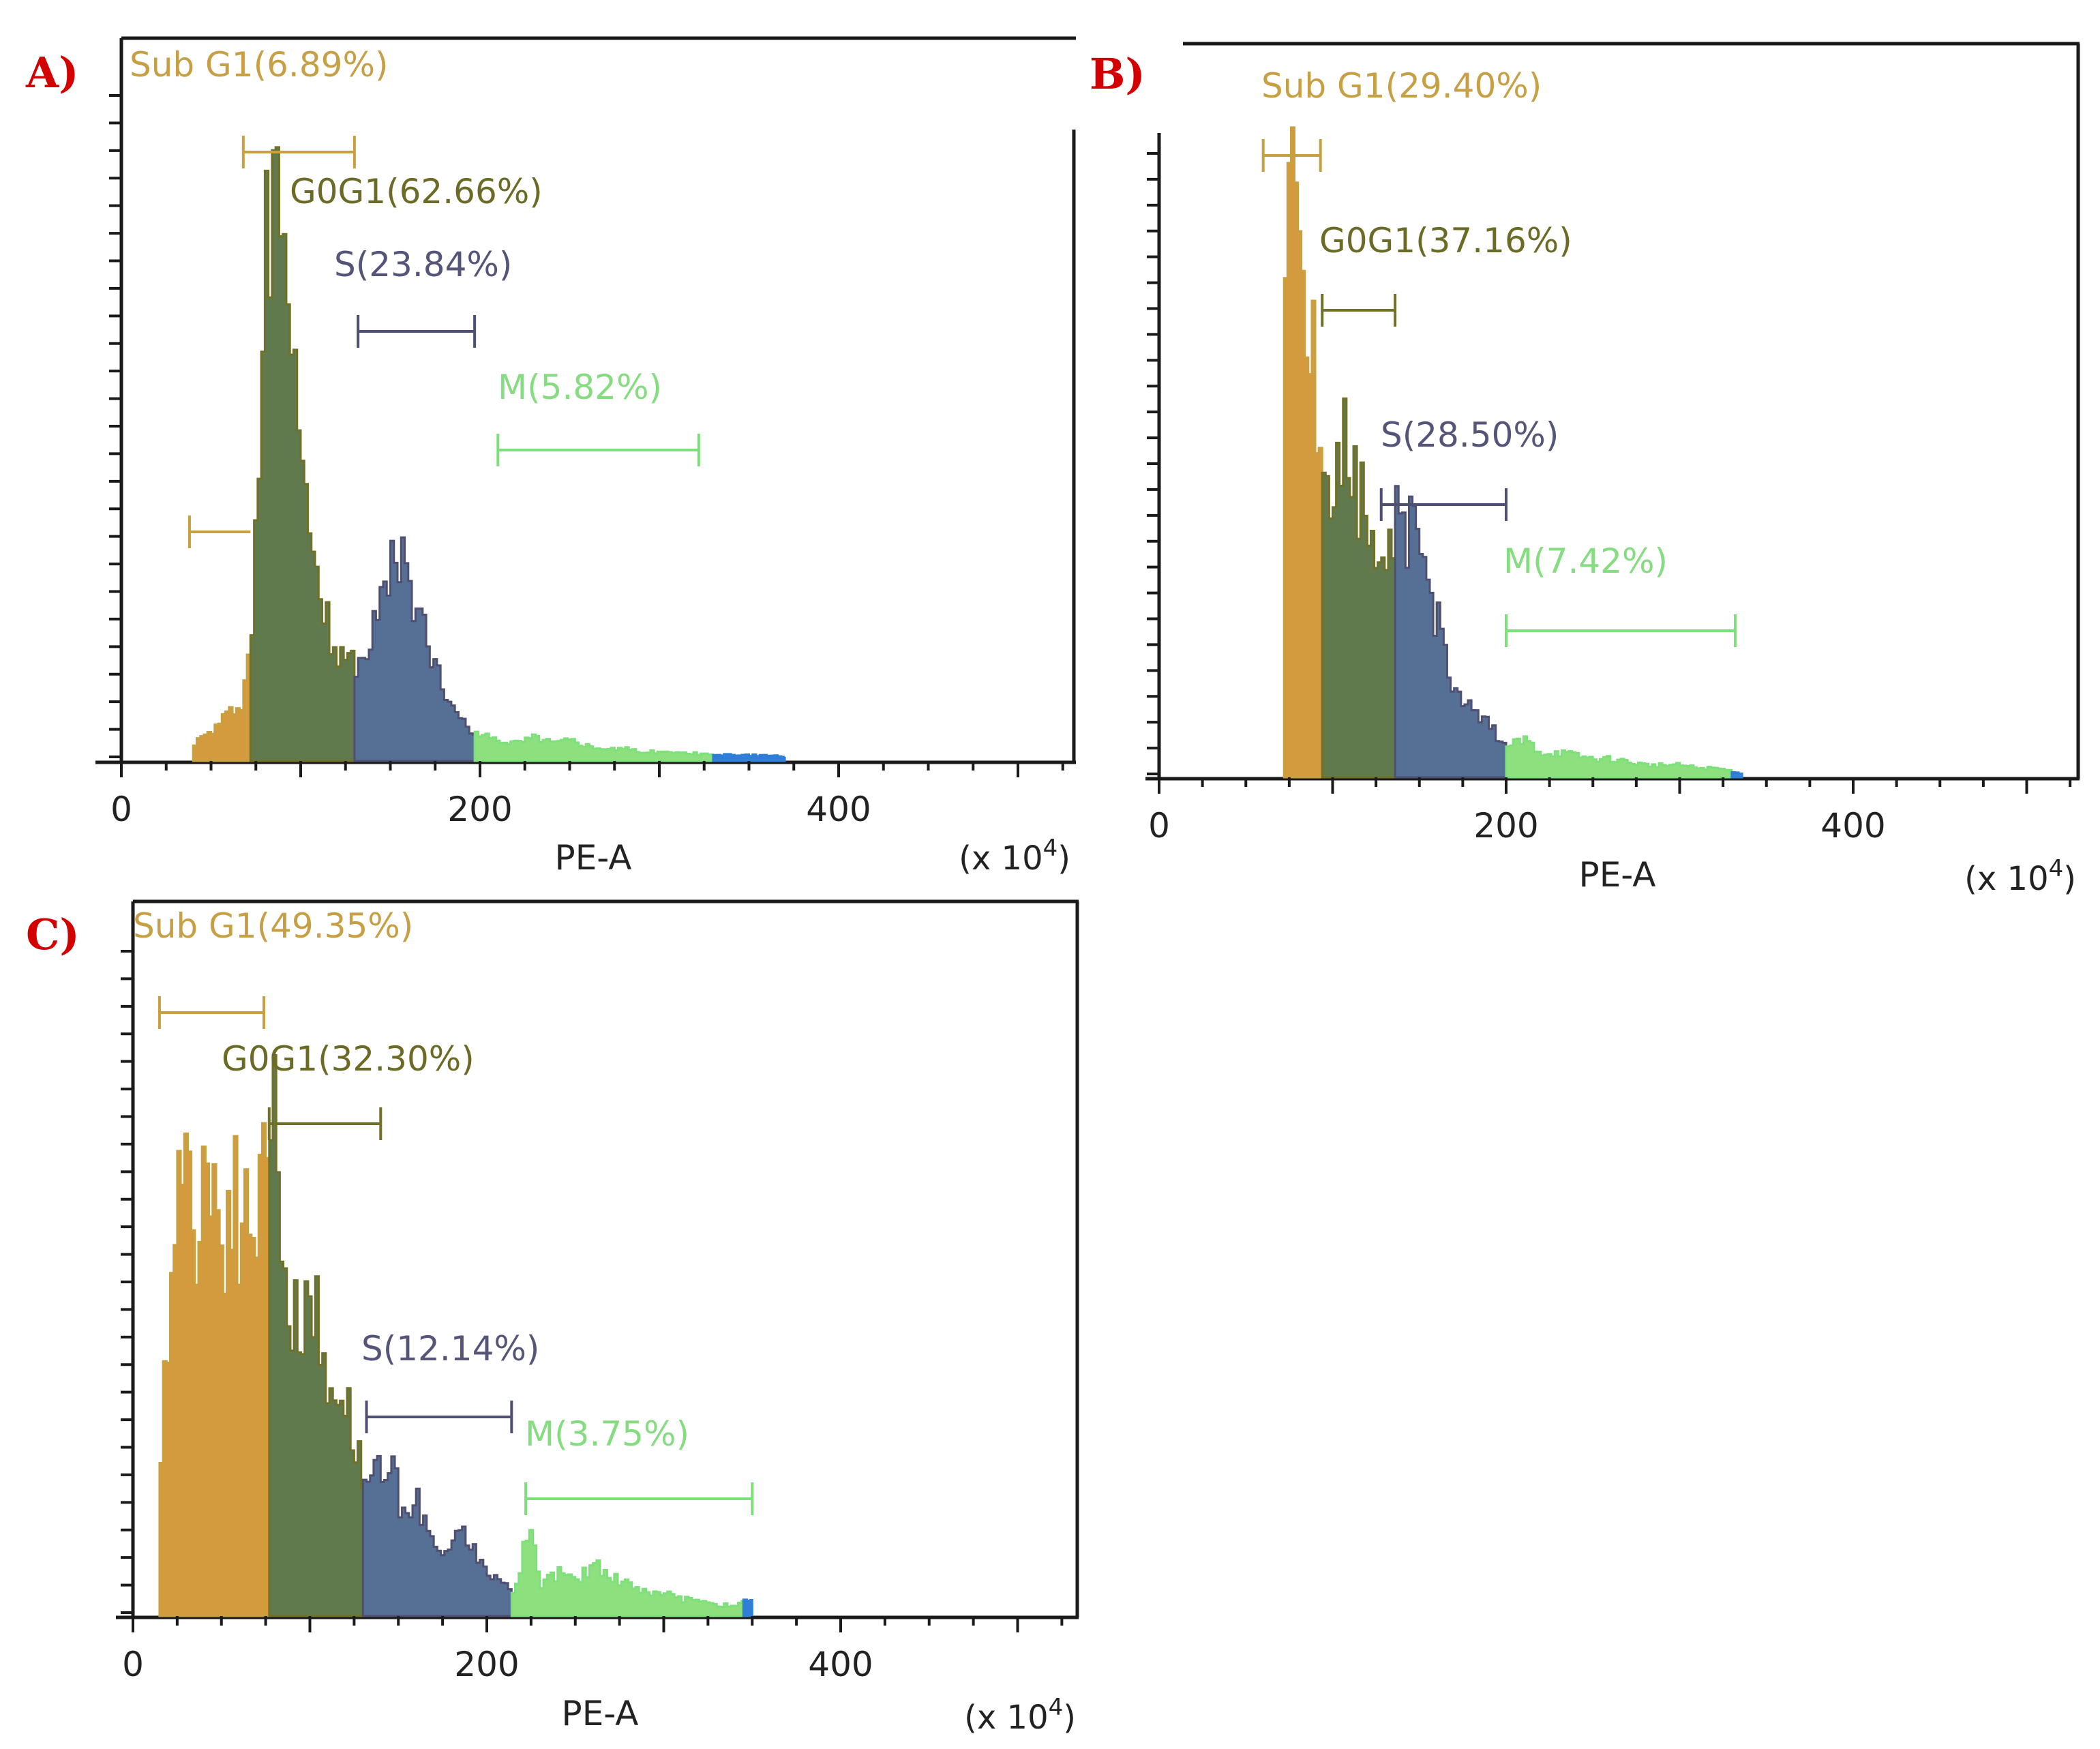 This screenshot has height=1749, width=2100. What do you see at coordinates (53, 934) in the screenshot?
I see `panel-c-letter: C)` at bounding box center [53, 934].